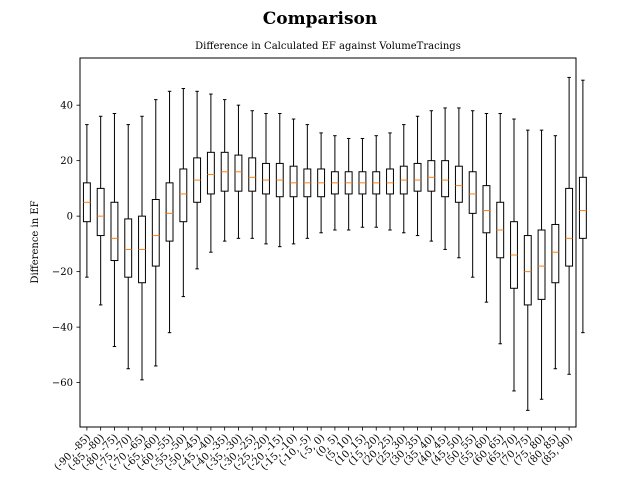 The image size is (640, 485). Describe the element at coordinates (62, 328) in the screenshot. I see `y-tick-label: −40` at that location.